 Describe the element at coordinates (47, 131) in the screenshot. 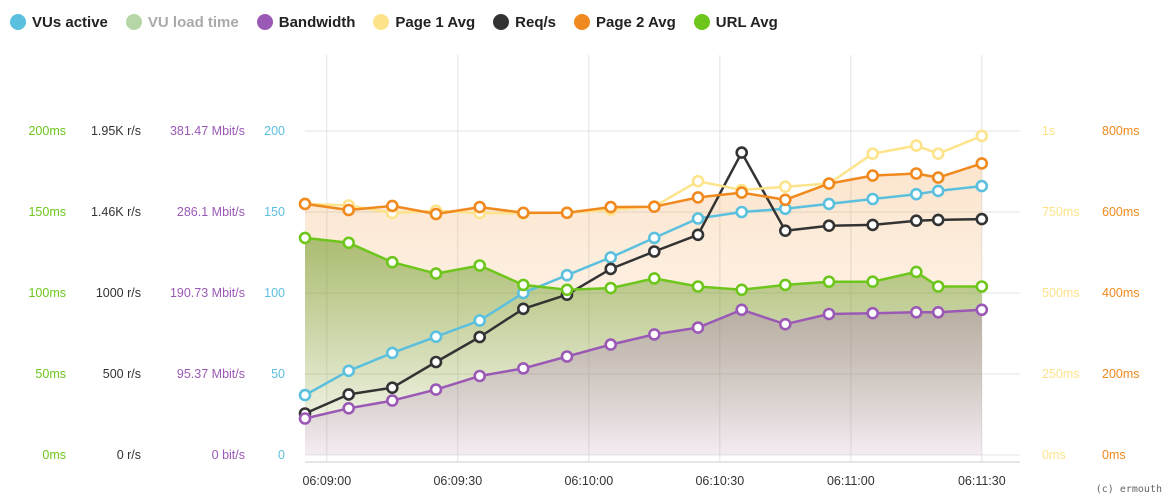

I see `y-tick-label-url: 200ms` at that location.